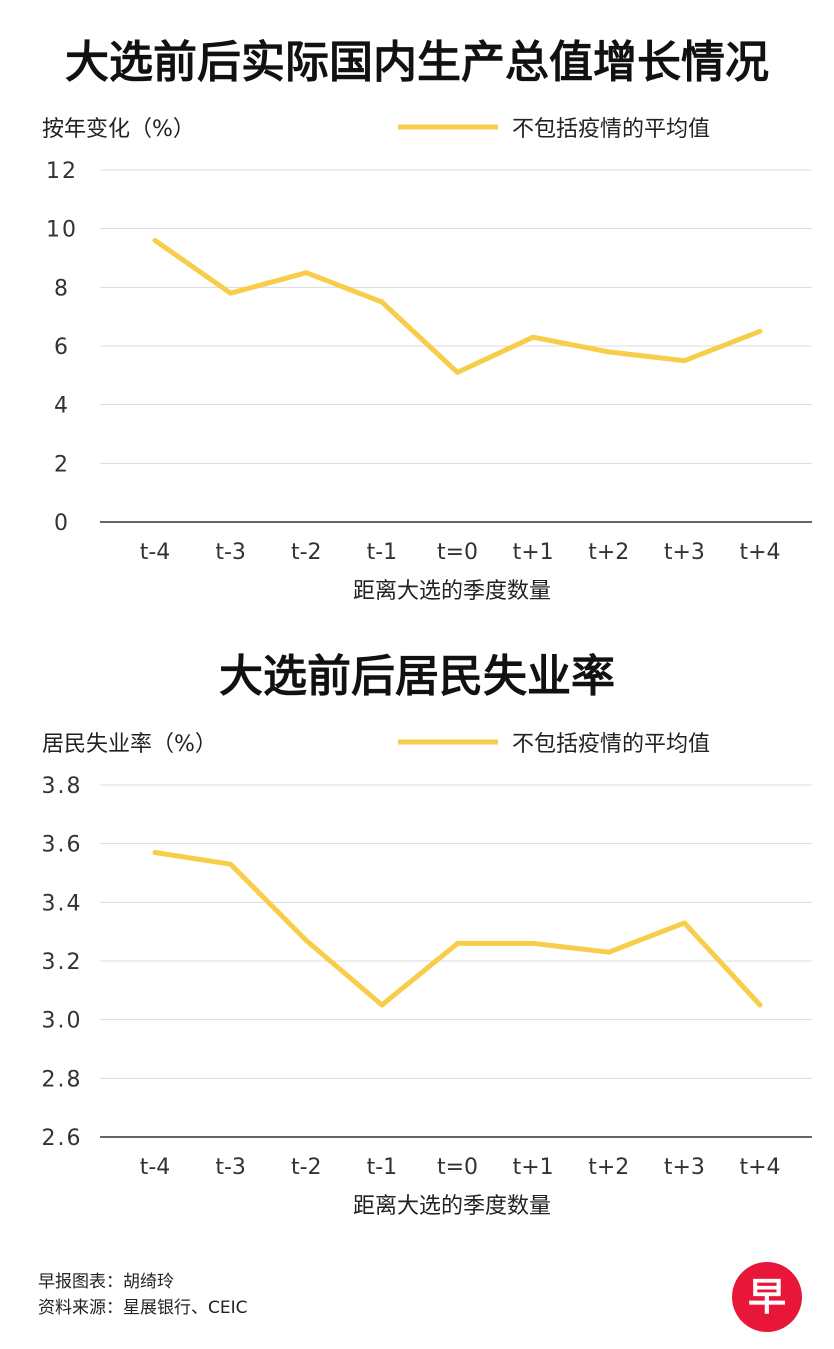 Image resolution: width=834 pixels, height=1349 pixels. I want to click on zaobao-logo-icon: 早, so click(767, 1297).